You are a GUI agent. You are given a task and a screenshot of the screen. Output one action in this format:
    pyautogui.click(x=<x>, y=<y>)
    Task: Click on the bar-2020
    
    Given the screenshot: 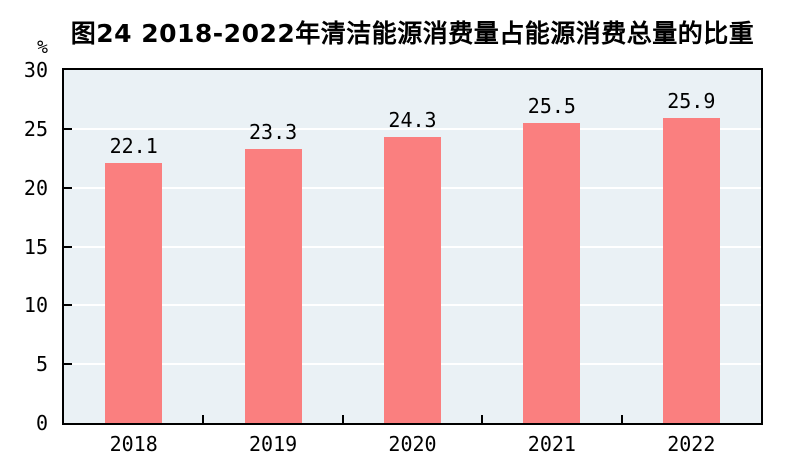 What is the action you would take?
    pyautogui.click(x=412, y=280)
    